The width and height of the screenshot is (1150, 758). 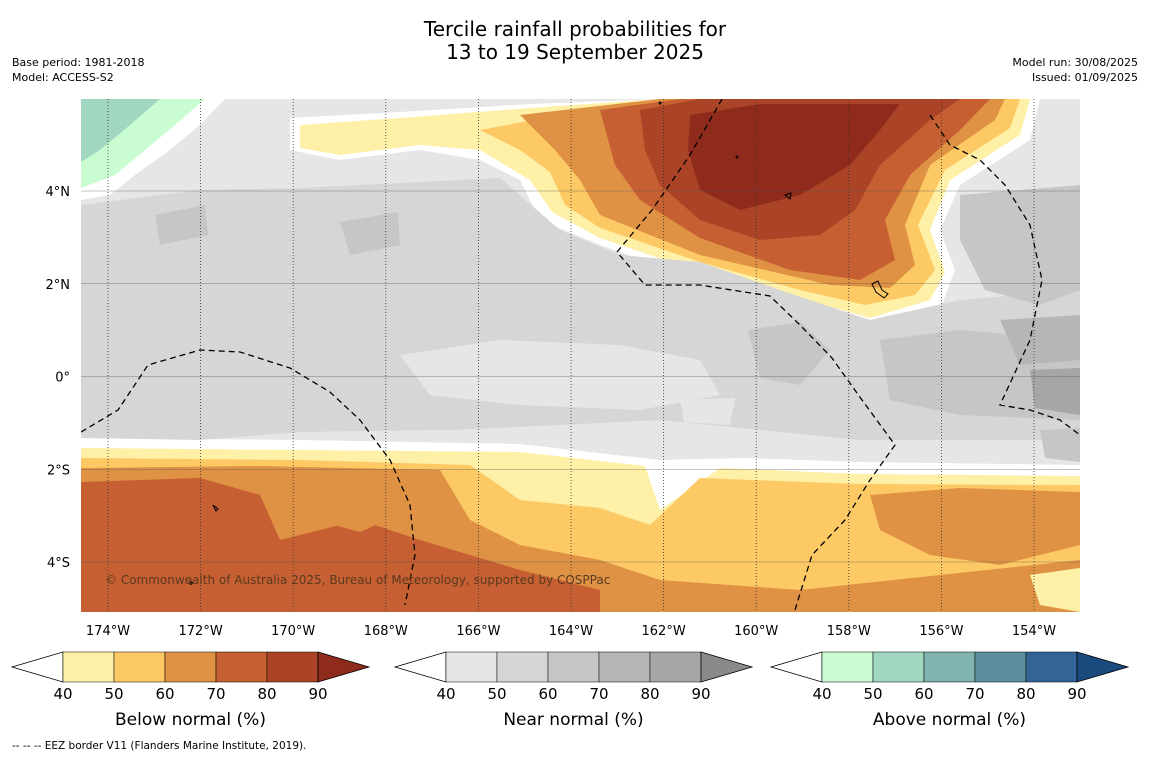 I want to click on longitude-label: 166°W, so click(x=478, y=631).